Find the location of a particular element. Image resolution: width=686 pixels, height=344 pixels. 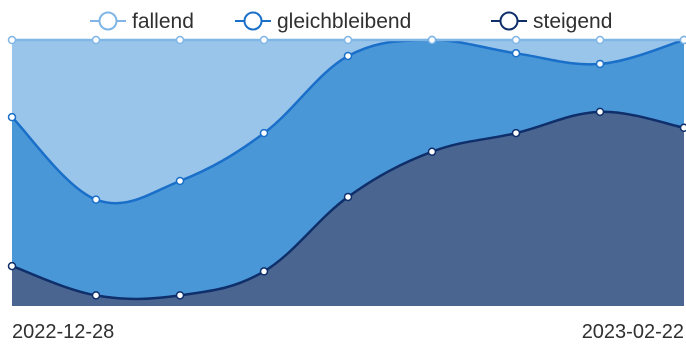

legend-label-gleichbleibend: gleichbleibend is located at coordinates (344, 21).